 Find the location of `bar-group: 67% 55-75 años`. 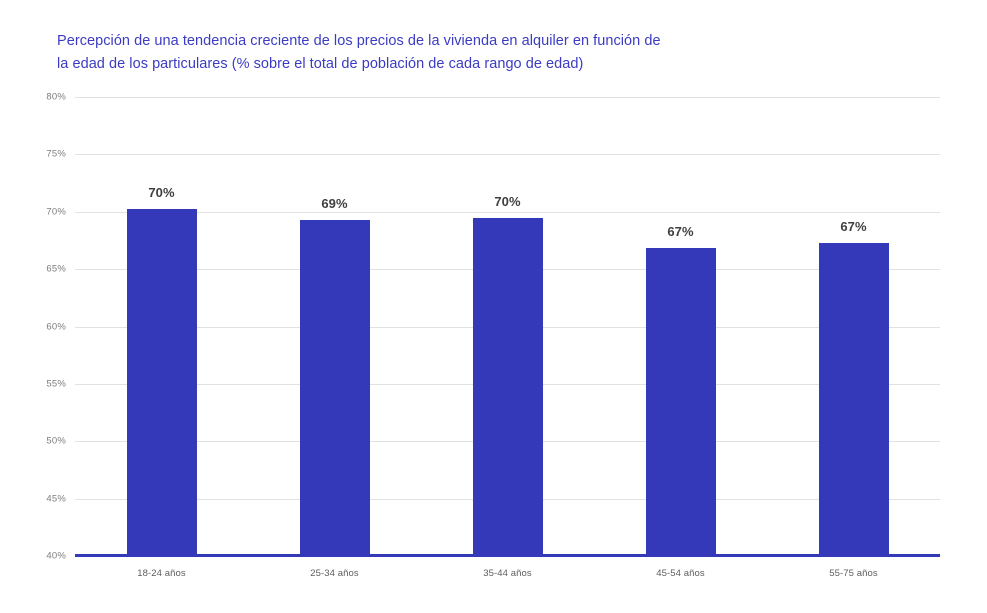

bar-group: 67% 55-75 años is located at coordinates (853, 338).